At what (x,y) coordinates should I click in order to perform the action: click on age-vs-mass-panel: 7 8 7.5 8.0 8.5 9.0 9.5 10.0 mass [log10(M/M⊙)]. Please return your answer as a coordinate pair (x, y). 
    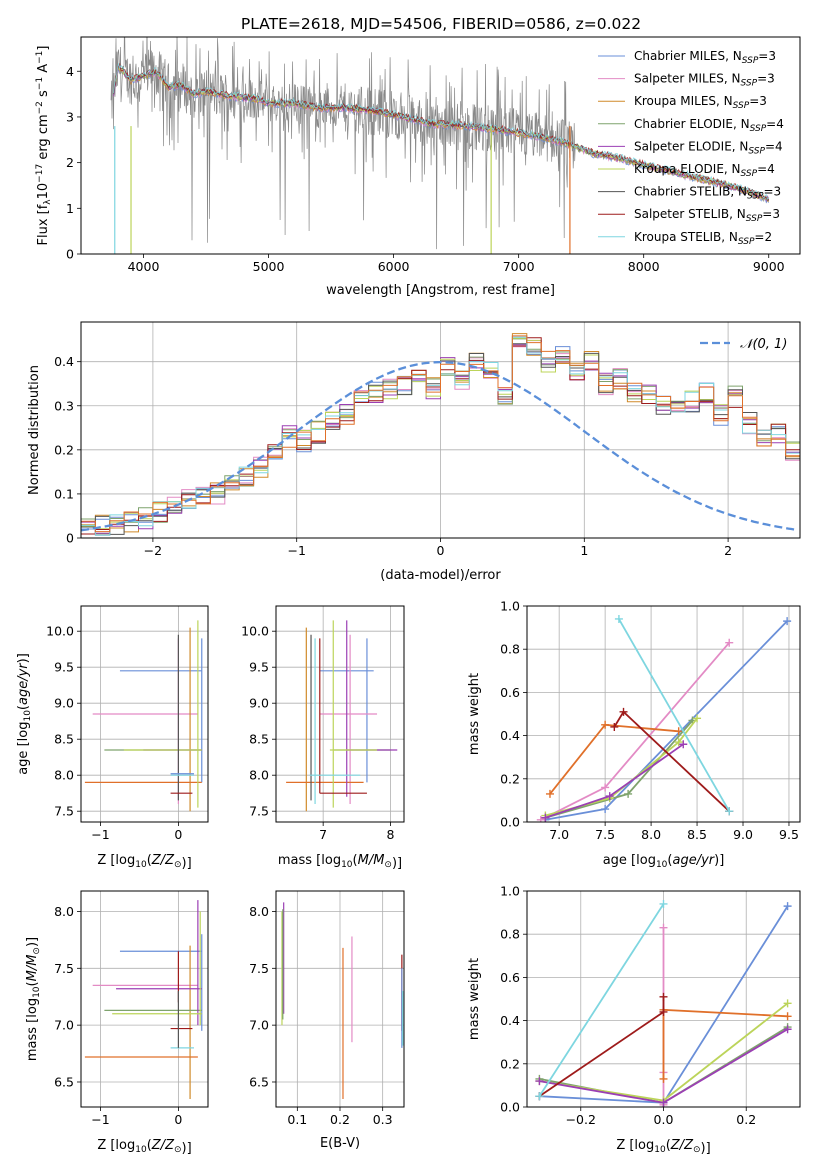
    Looking at the image, I should click on (323, 738).